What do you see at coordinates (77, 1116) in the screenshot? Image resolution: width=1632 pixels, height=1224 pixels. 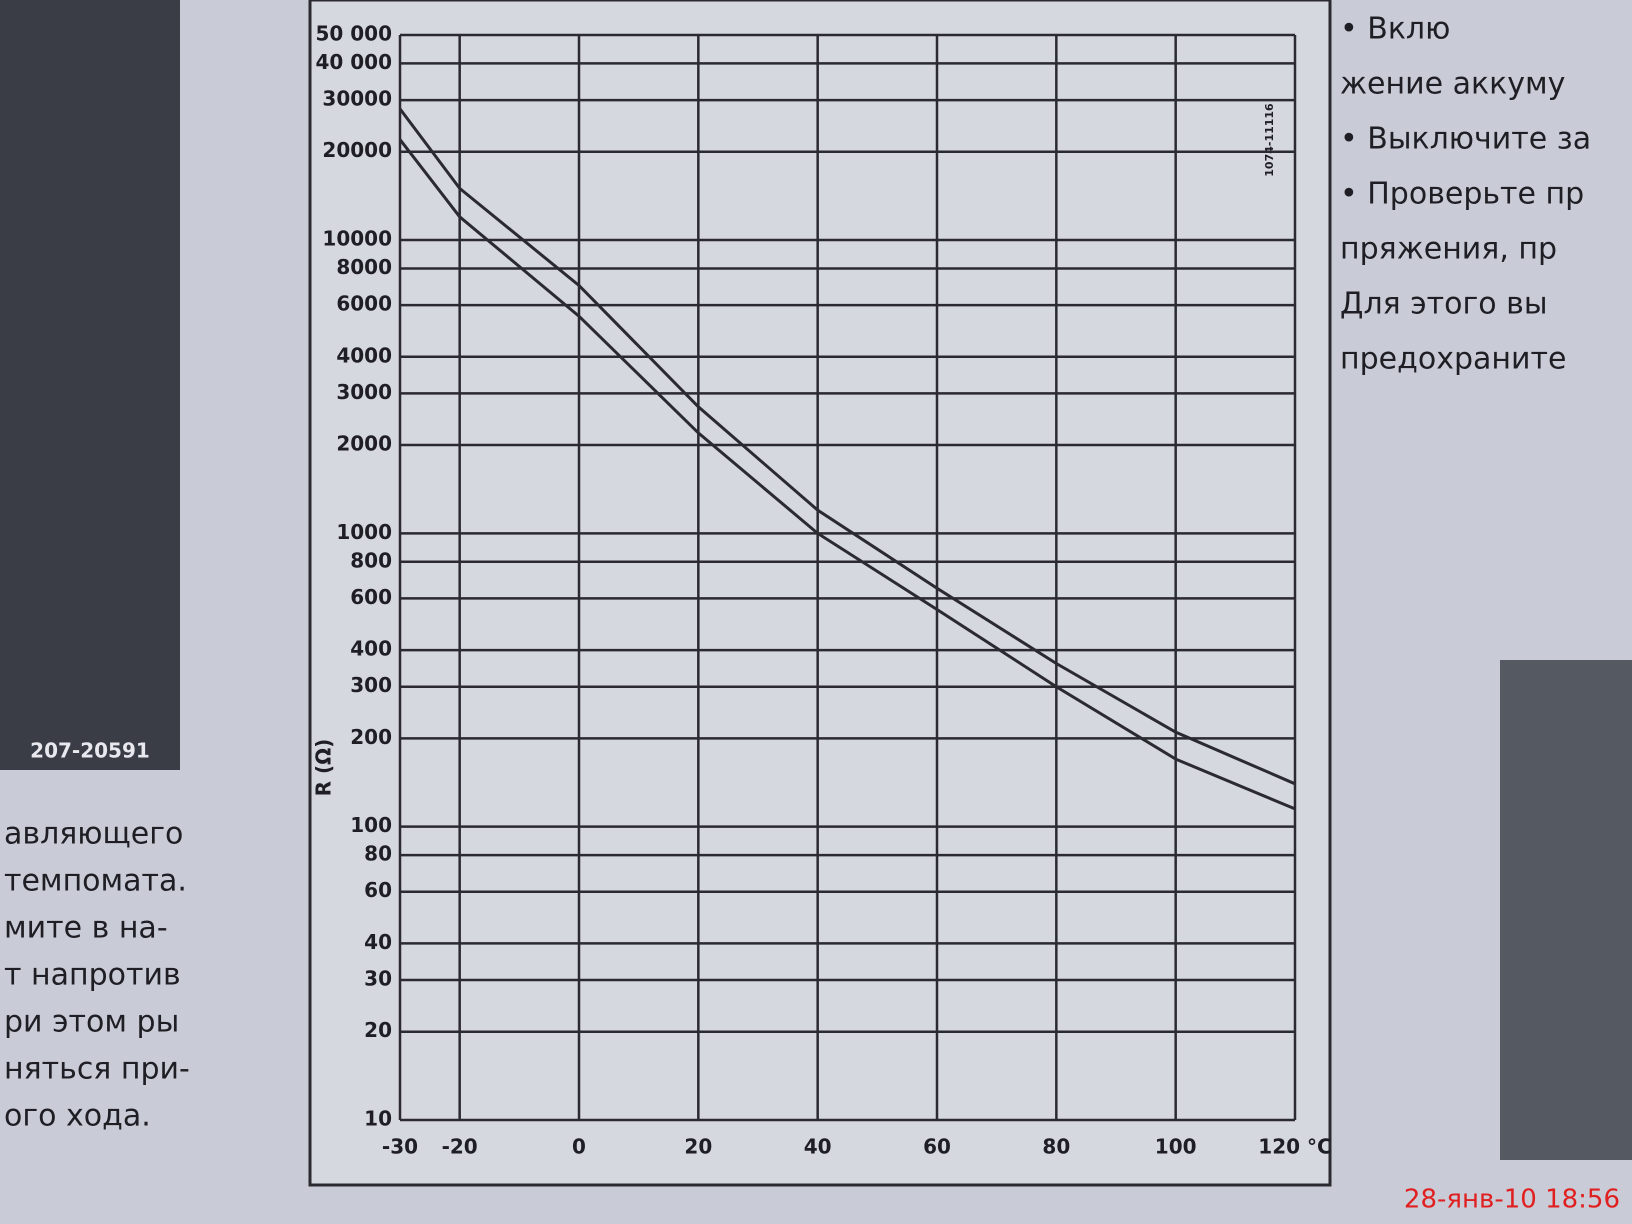 I see `paragraph-line: ого хода.` at bounding box center [77, 1116].